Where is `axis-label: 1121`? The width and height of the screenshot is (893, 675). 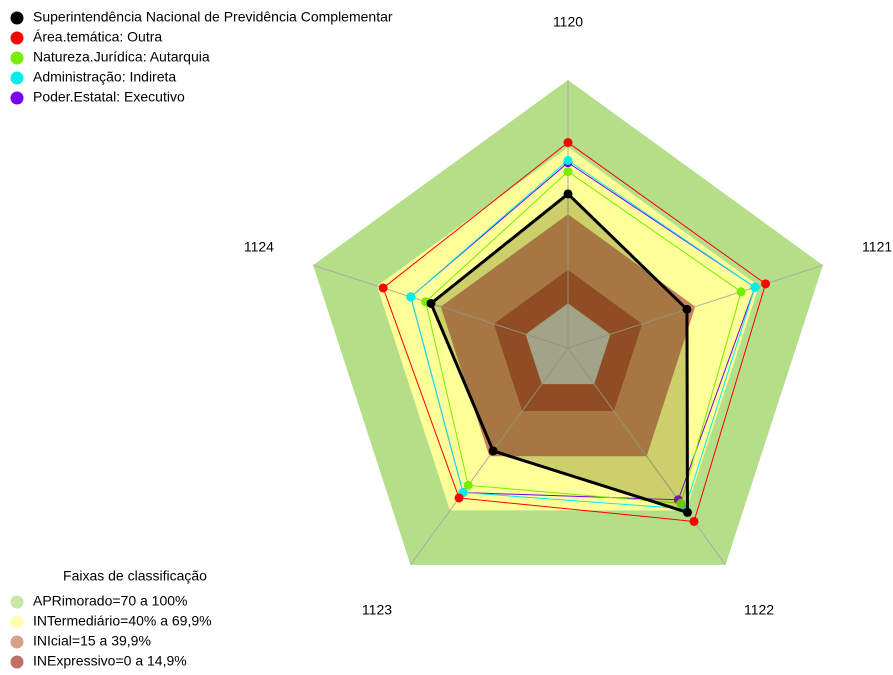
axis-label: 1121 is located at coordinates (877, 246).